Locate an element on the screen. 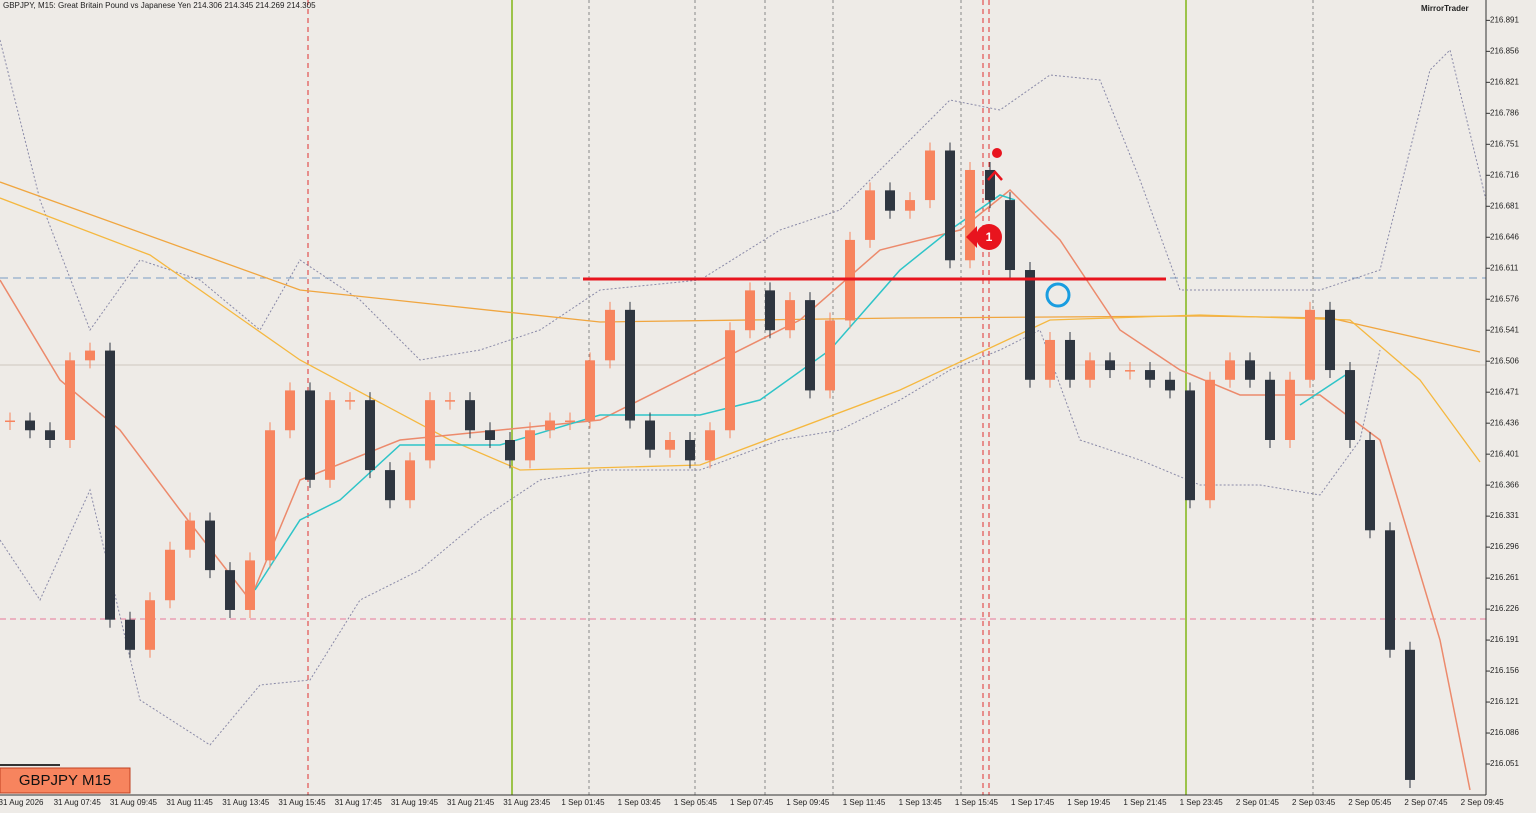  dot is located at coordinates (997, 153).